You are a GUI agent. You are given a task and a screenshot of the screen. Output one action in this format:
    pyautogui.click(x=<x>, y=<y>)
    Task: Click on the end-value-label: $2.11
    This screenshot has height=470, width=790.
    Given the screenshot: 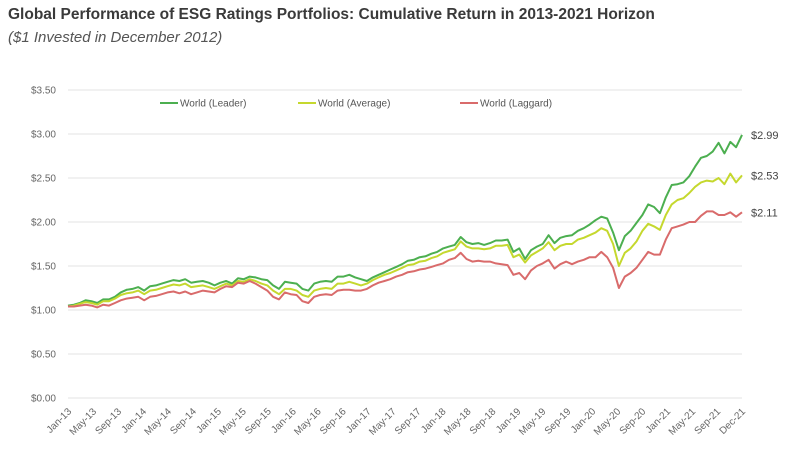 What is the action you would take?
    pyautogui.click(x=764, y=213)
    